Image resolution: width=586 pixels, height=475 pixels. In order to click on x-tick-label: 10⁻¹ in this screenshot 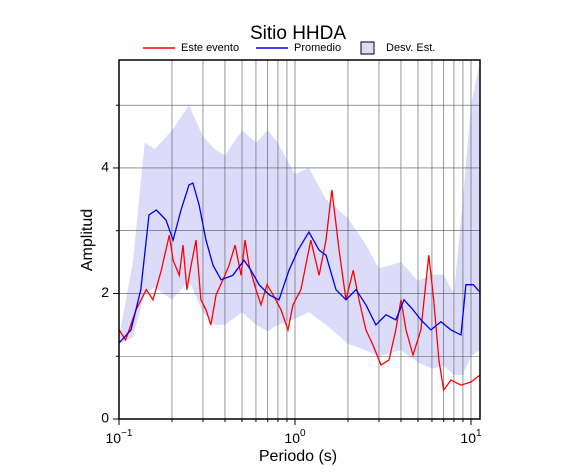, I will do `click(119, 437)`.